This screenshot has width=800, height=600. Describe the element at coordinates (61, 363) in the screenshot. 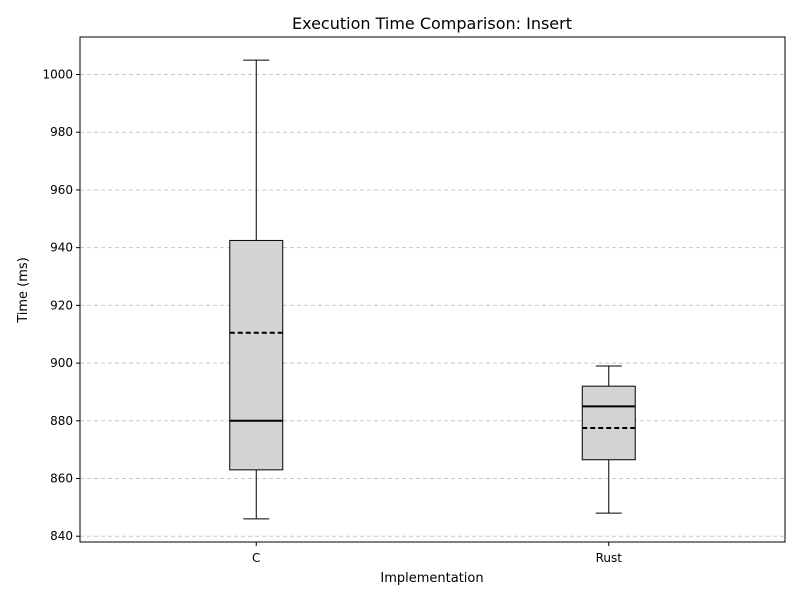

I see `y-tick-label: 900` at that location.